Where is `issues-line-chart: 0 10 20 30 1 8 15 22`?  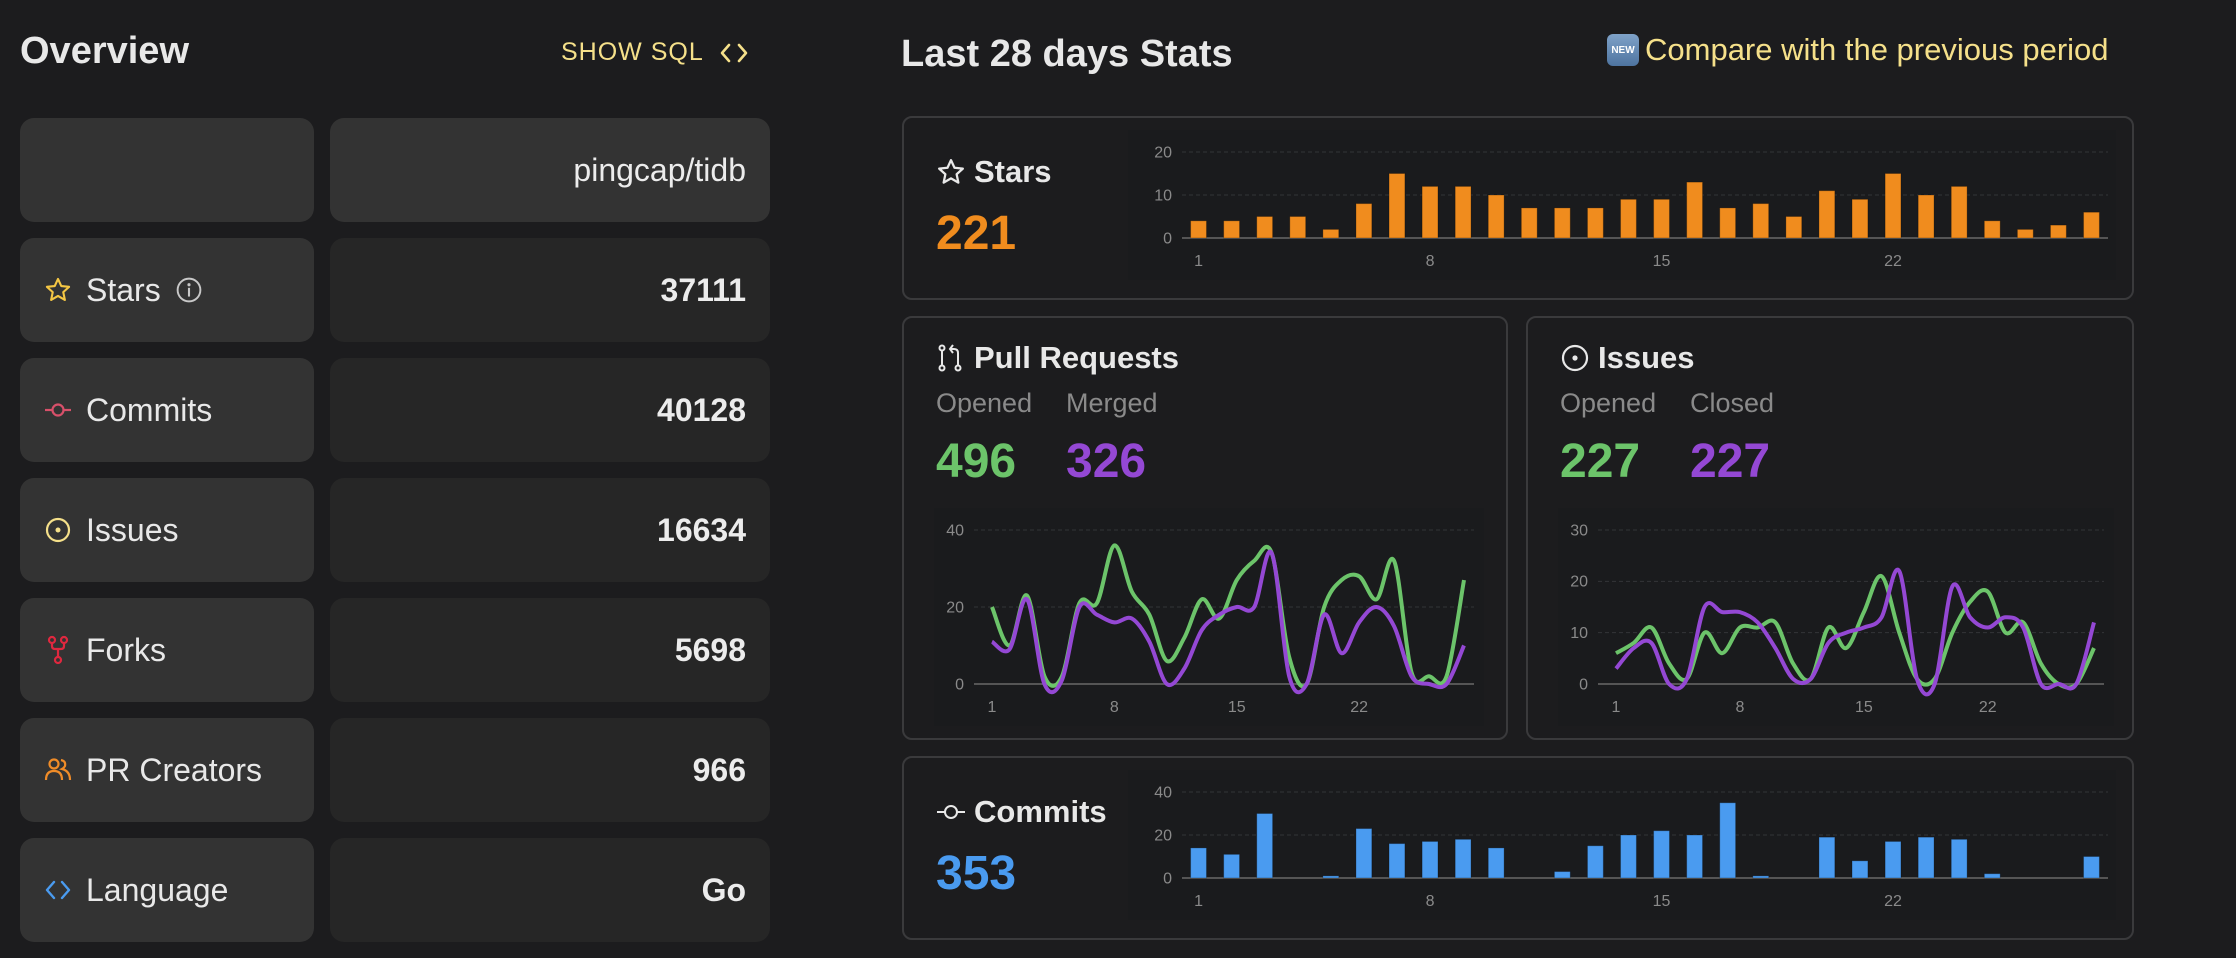 issues-line-chart: 0 10 20 30 1 8 15 22 is located at coordinates (1837, 619).